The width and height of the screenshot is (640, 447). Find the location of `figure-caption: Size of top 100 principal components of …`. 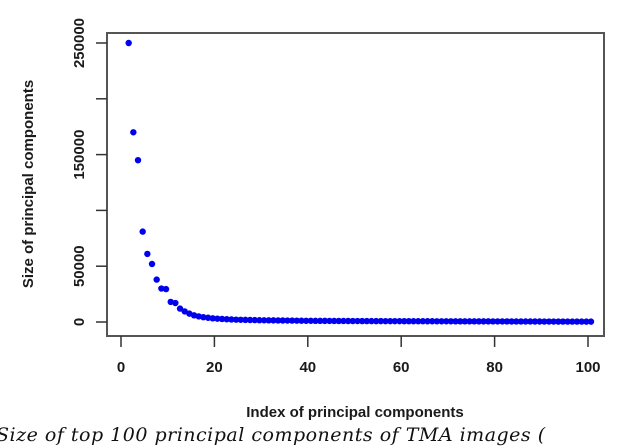

figure-caption: Size of top 100 principal components of … is located at coordinates (273, 435).